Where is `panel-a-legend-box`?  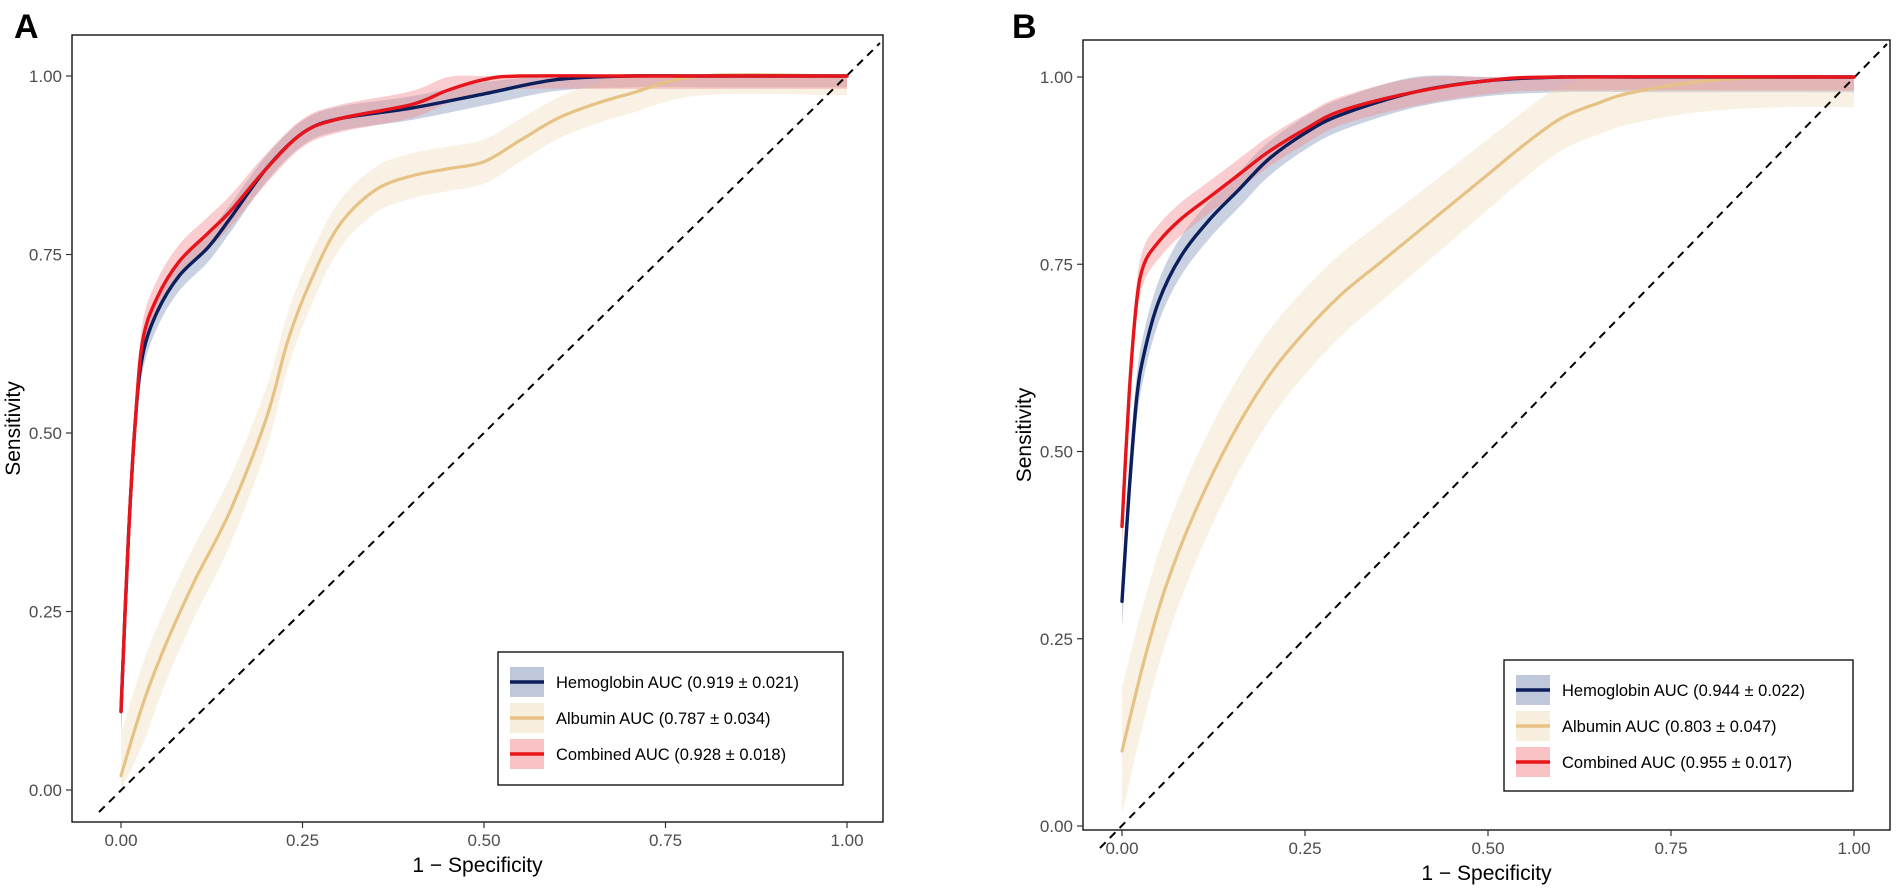 panel-a-legend-box is located at coordinates (670, 718).